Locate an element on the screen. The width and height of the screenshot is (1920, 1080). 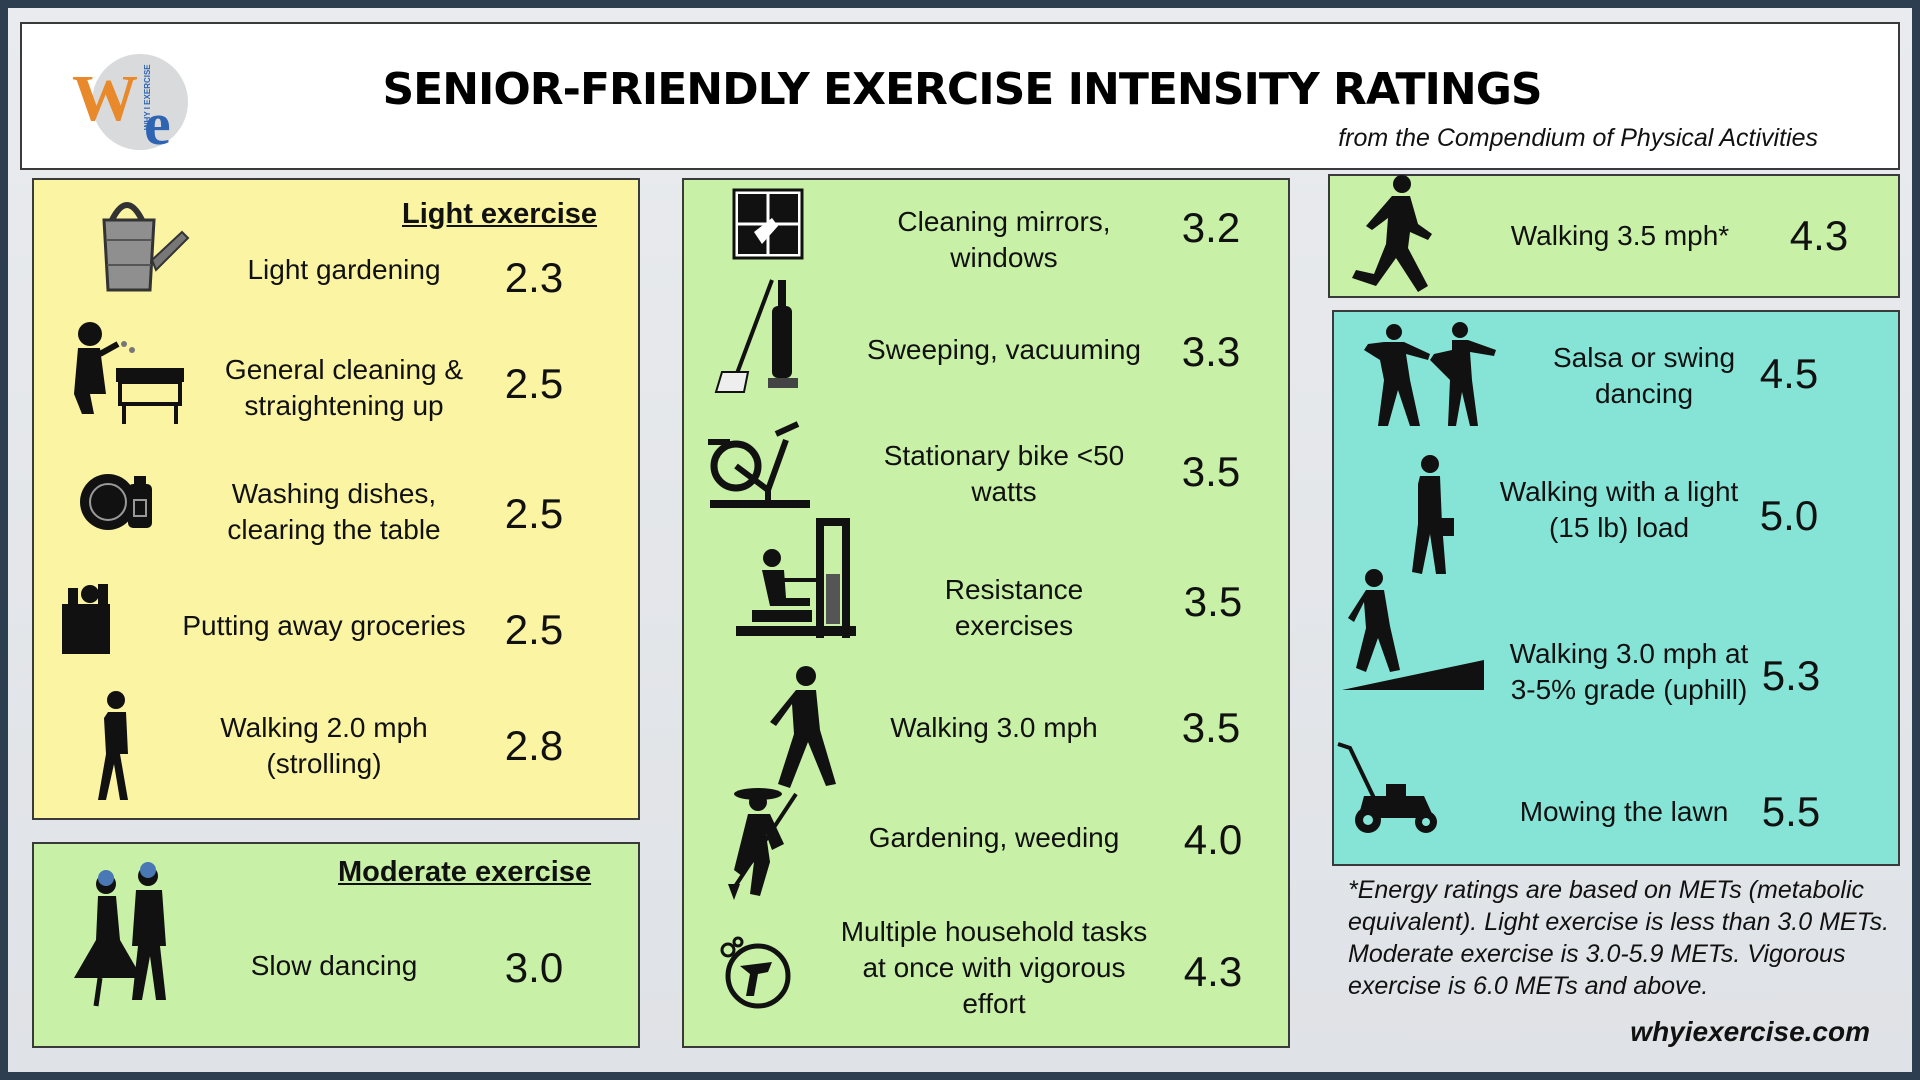
moderate-item-label: Gardening, weeding is located at coordinates (994, 837).